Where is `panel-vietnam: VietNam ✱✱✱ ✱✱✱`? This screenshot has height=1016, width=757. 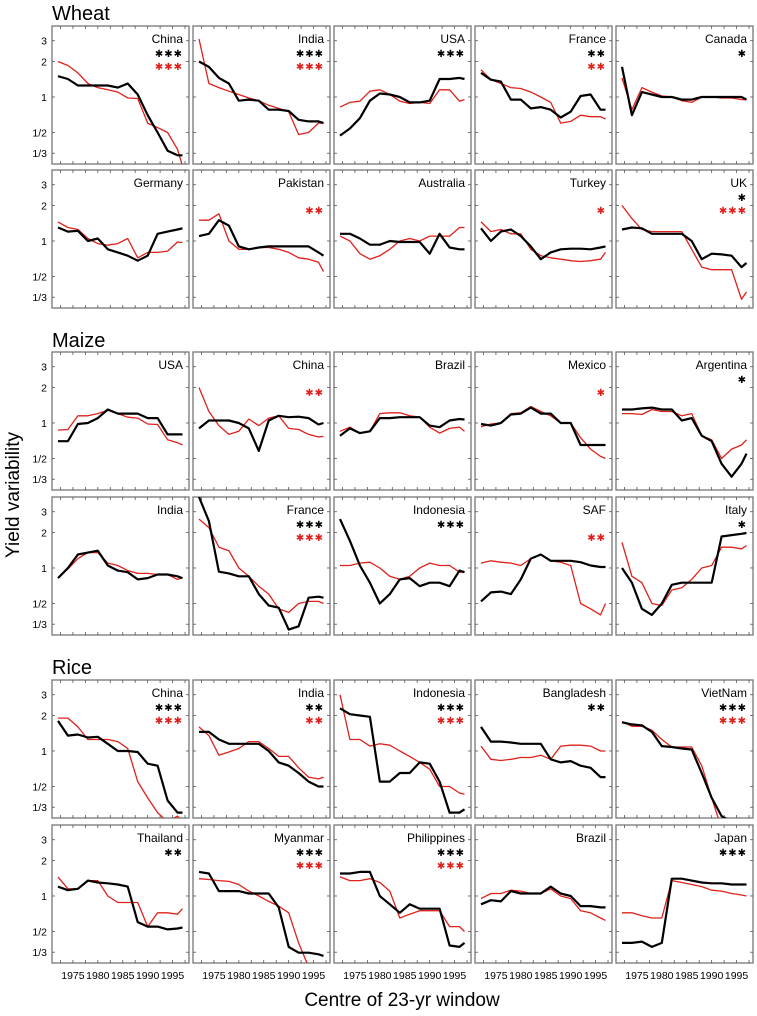
panel-vietnam: VietNam ✱✱✱ ✱✱✱ is located at coordinates (684, 749).